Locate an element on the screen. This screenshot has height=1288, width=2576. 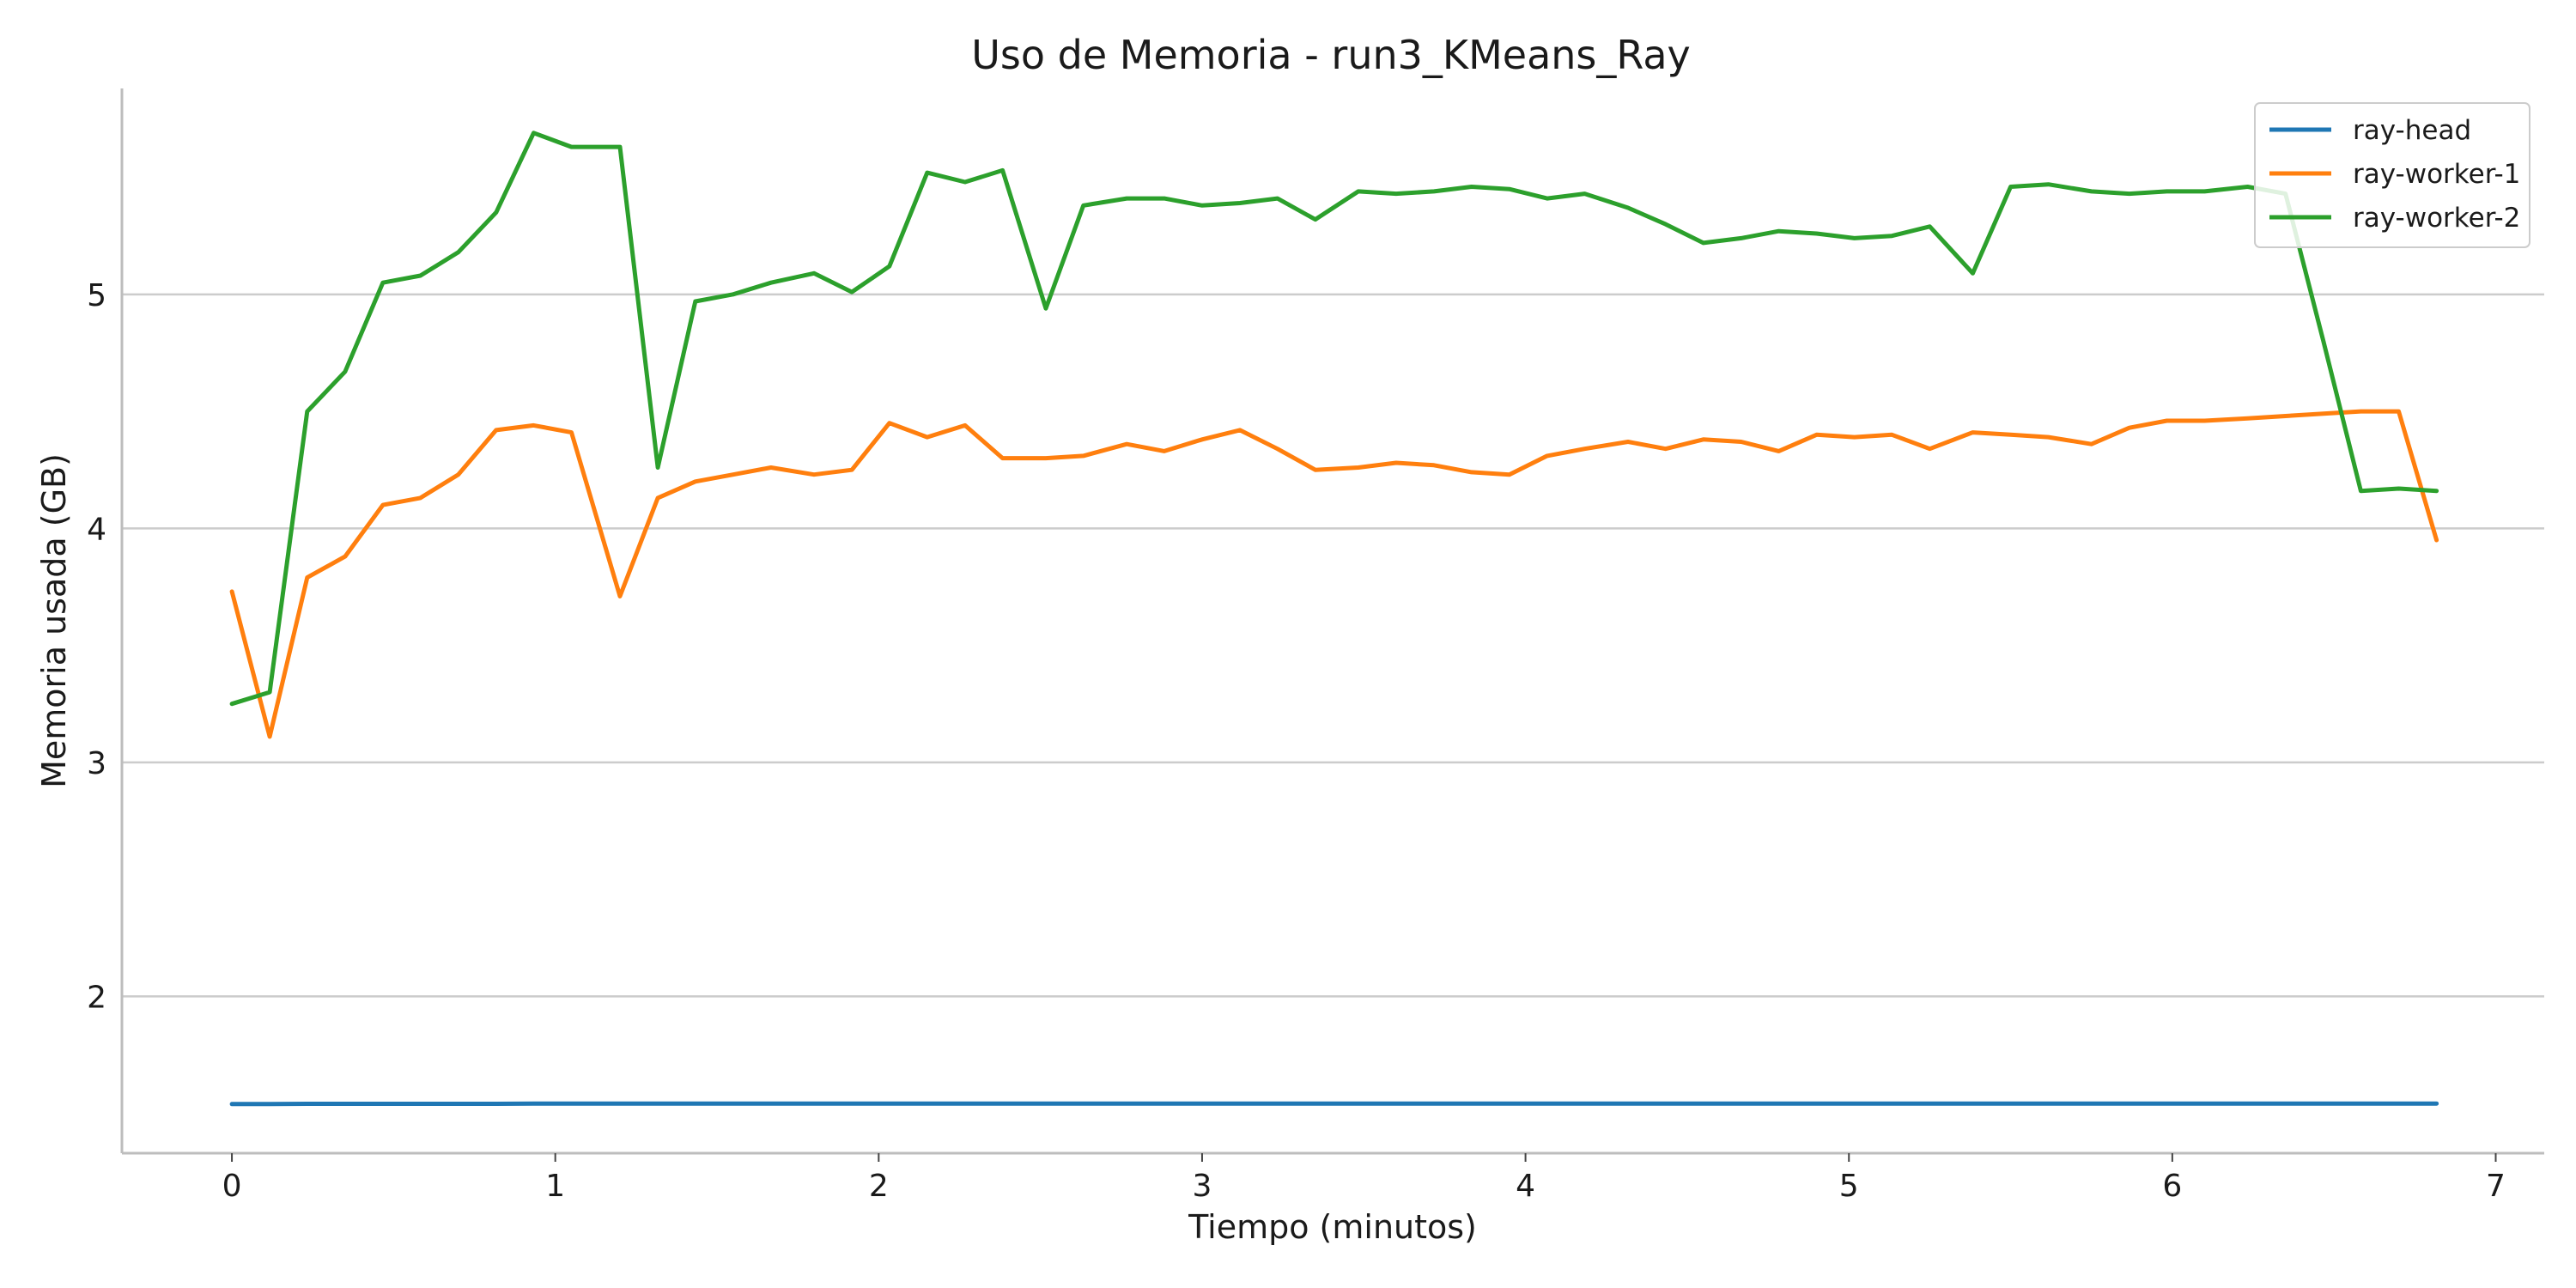
x-tick-label: 7 is located at coordinates (2496, 1186).